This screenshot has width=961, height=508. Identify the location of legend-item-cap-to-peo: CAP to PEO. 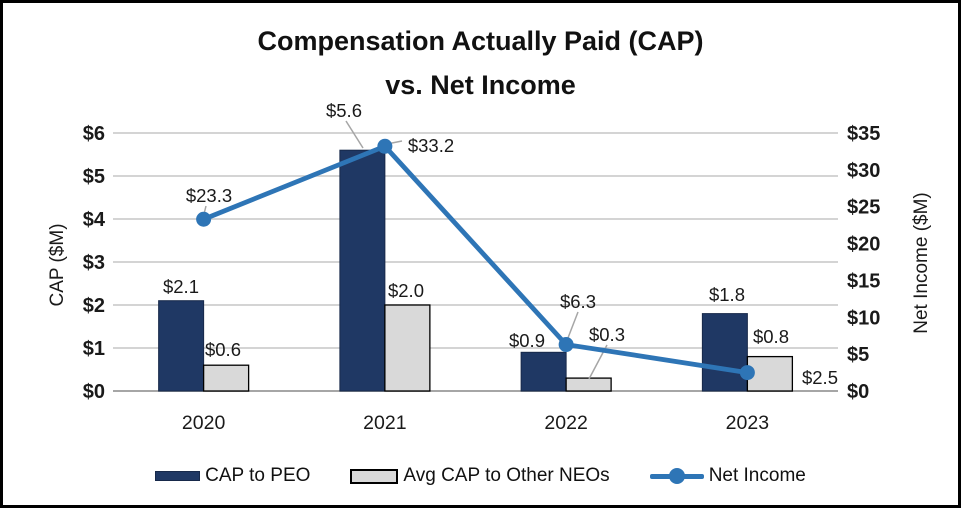
(232, 476).